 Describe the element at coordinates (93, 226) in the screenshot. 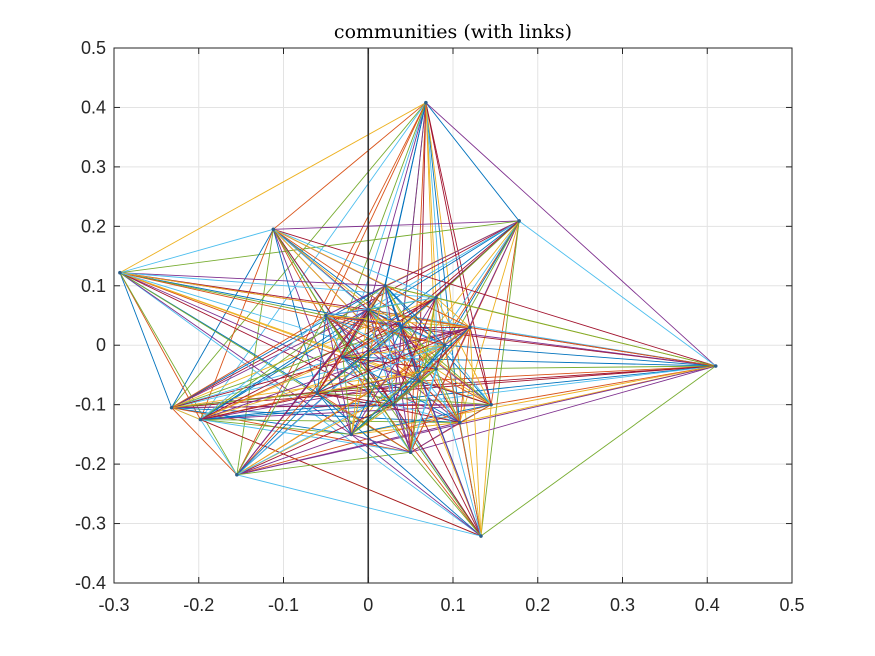

I see `y-tick-label: 0.2` at that location.